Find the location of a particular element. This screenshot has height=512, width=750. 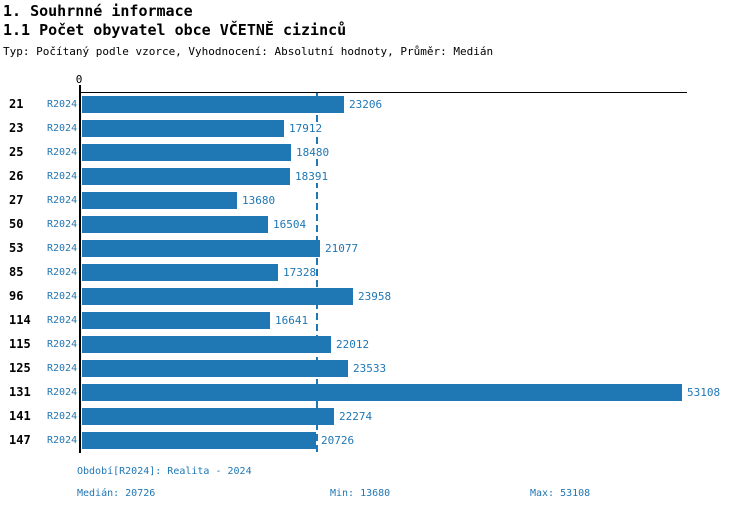

max-stat: Max: 53108 is located at coordinates (560, 493).